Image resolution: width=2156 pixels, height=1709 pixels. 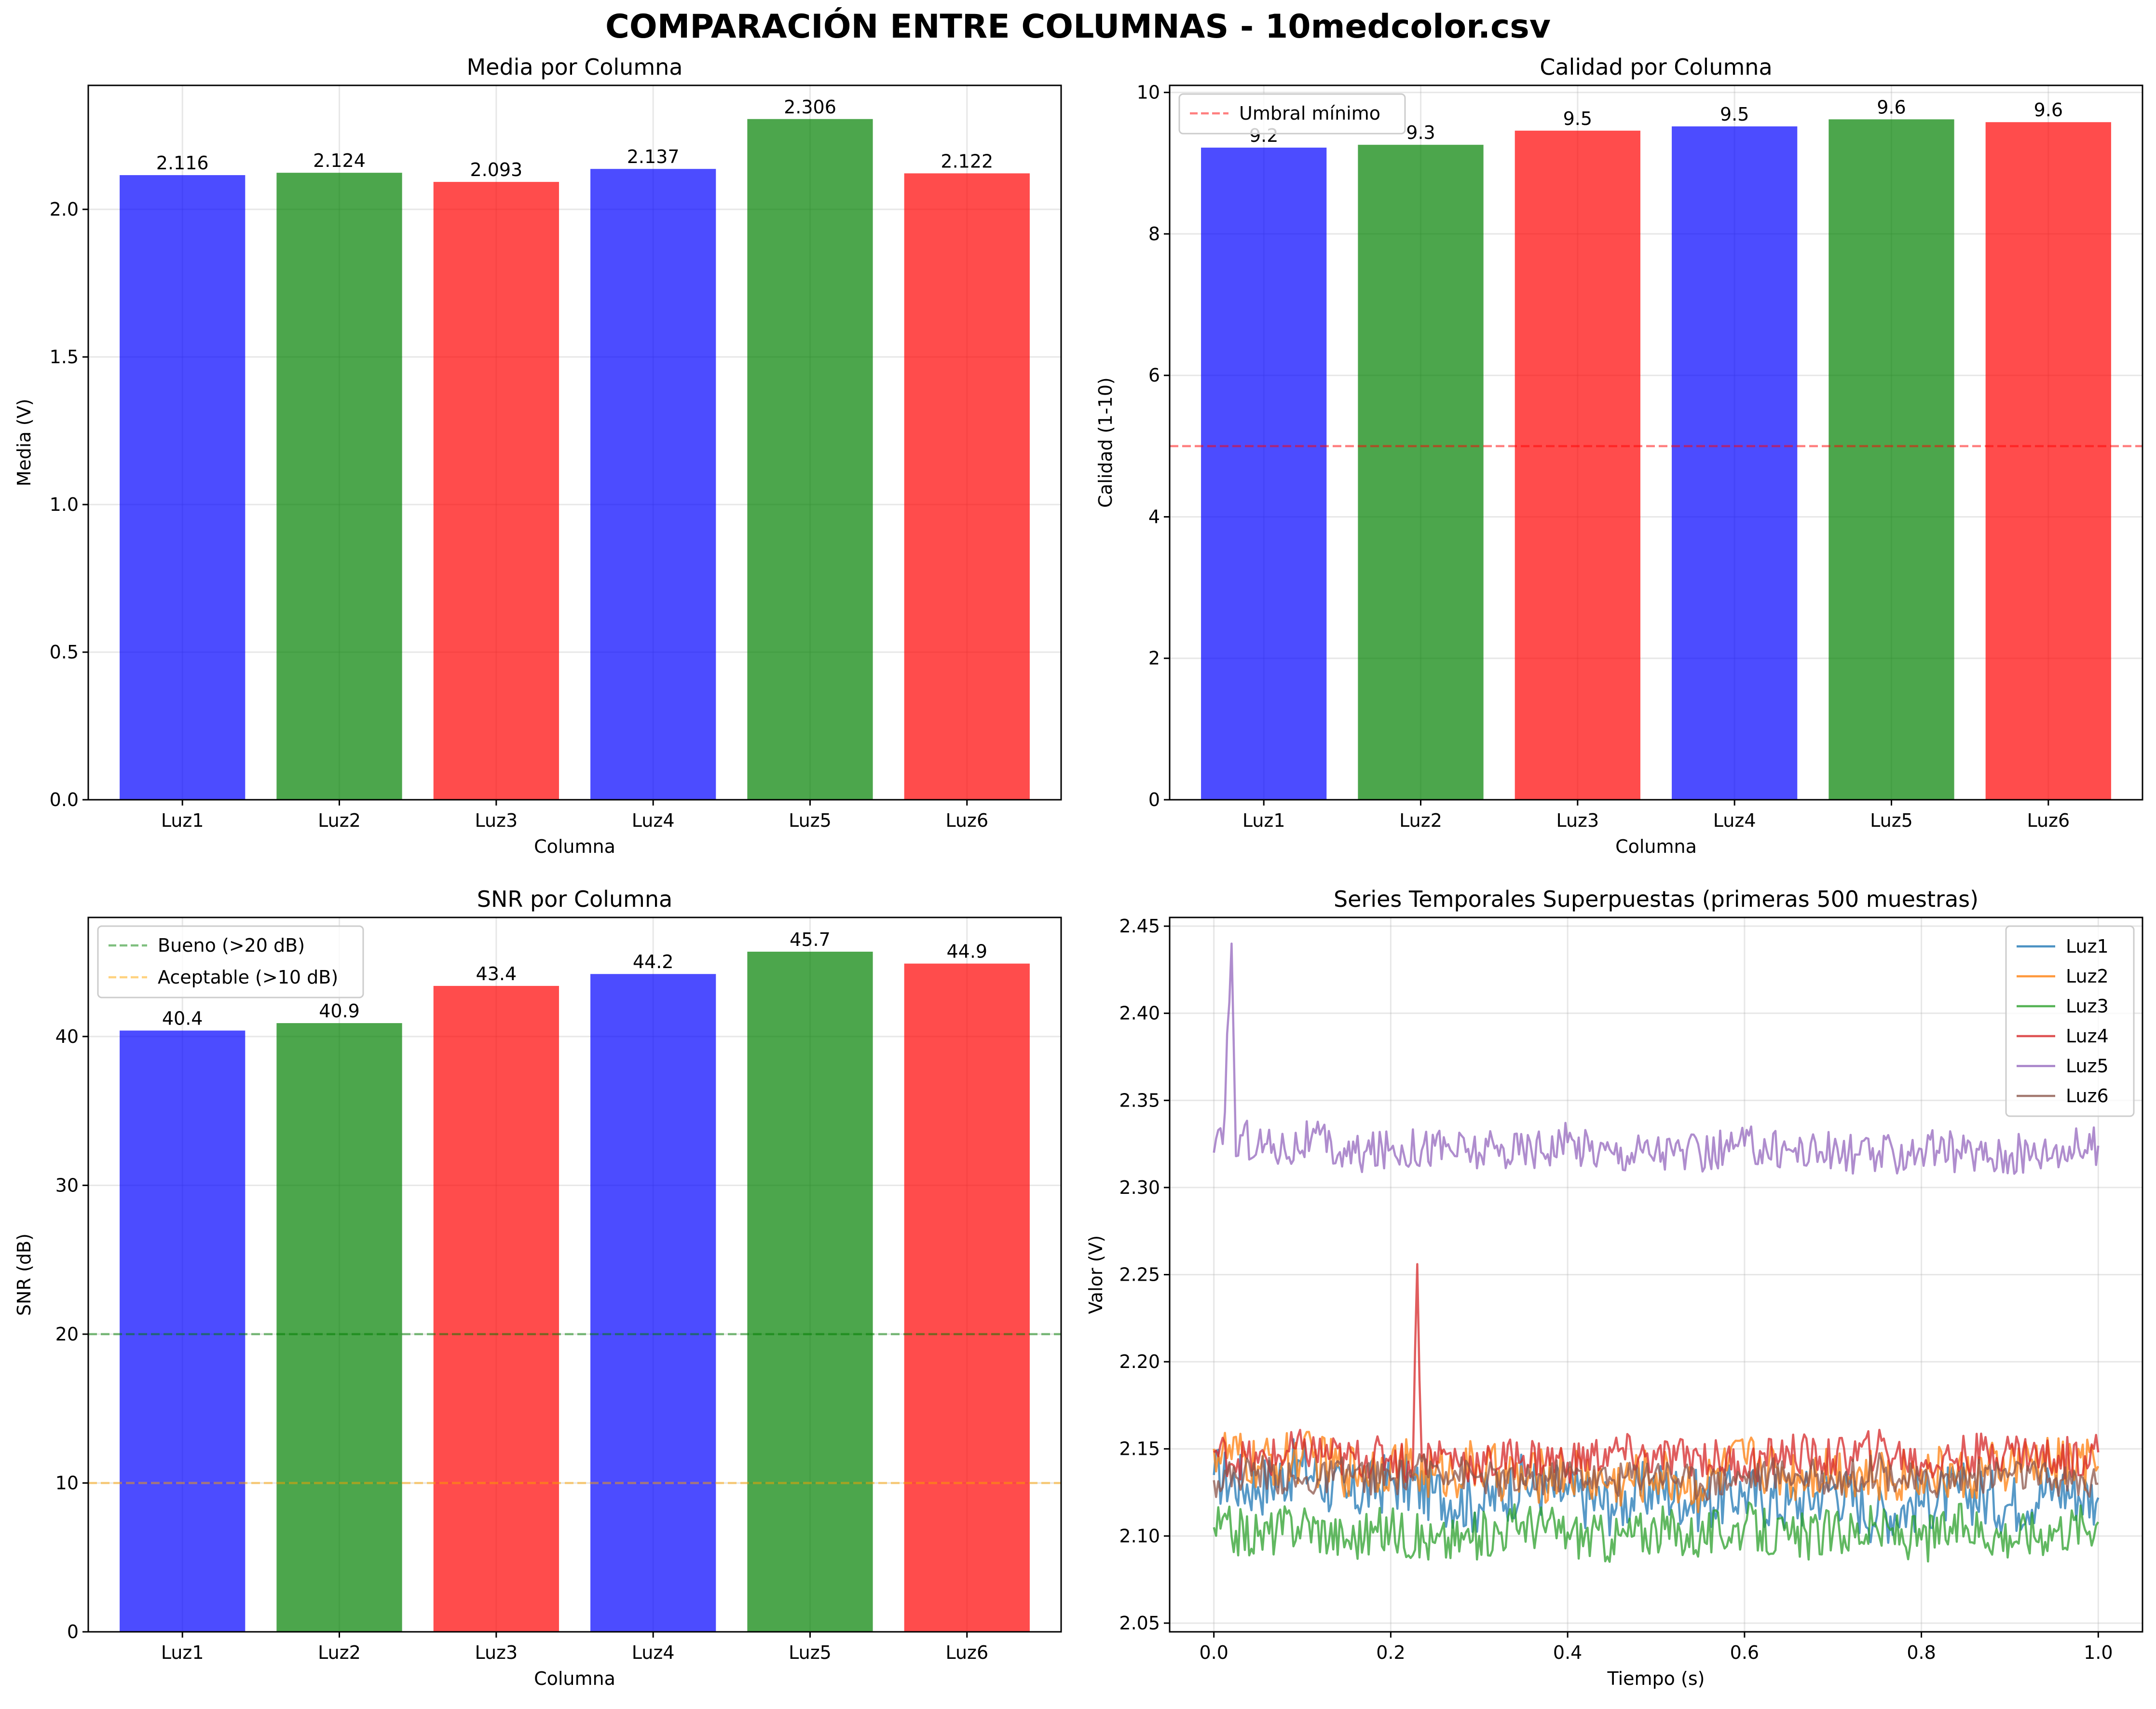 What do you see at coordinates (24, 443) in the screenshot?
I see `y-axis-label: Media (V)` at bounding box center [24, 443].